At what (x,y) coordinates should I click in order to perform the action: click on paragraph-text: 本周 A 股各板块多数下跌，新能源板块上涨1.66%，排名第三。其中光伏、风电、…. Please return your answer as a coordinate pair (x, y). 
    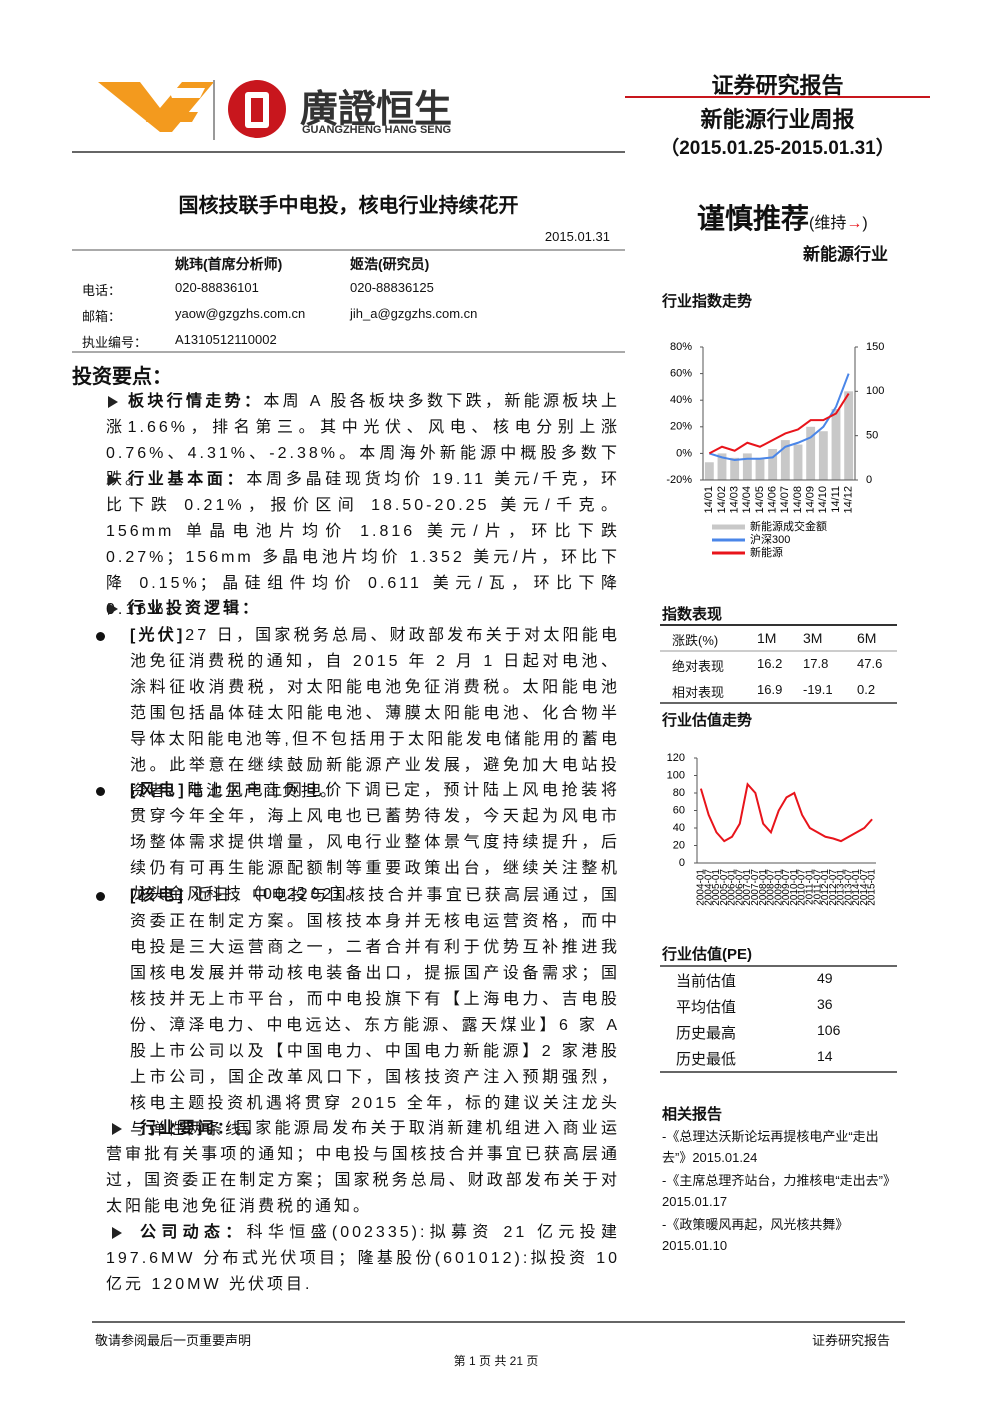
    Looking at the image, I should click on (363, 440).